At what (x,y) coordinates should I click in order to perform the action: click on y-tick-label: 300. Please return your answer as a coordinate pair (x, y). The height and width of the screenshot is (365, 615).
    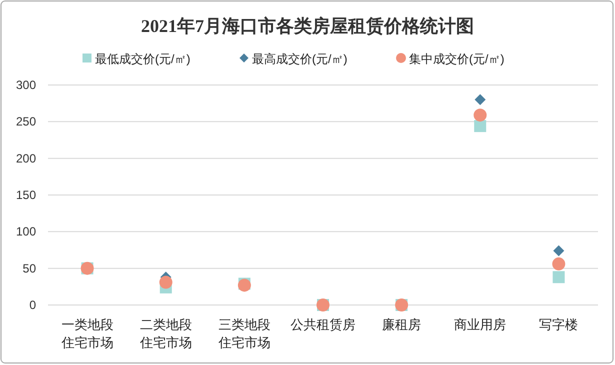
    Looking at the image, I should click on (26, 85).